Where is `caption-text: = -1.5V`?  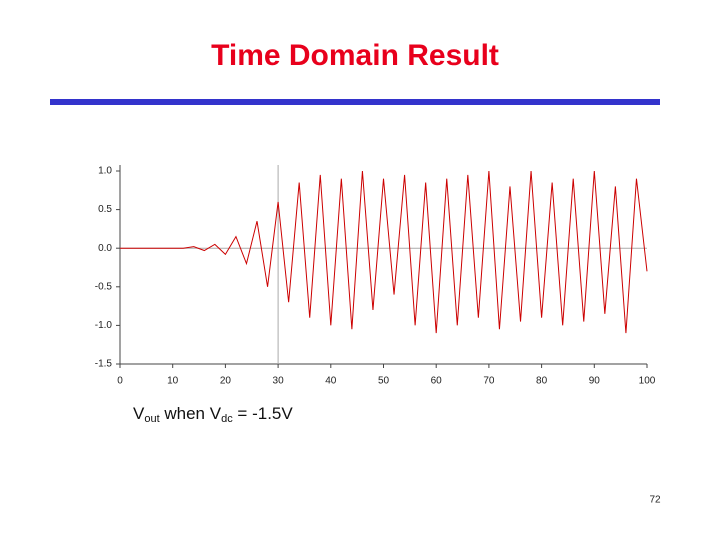
caption-text: = -1.5V is located at coordinates (263, 413).